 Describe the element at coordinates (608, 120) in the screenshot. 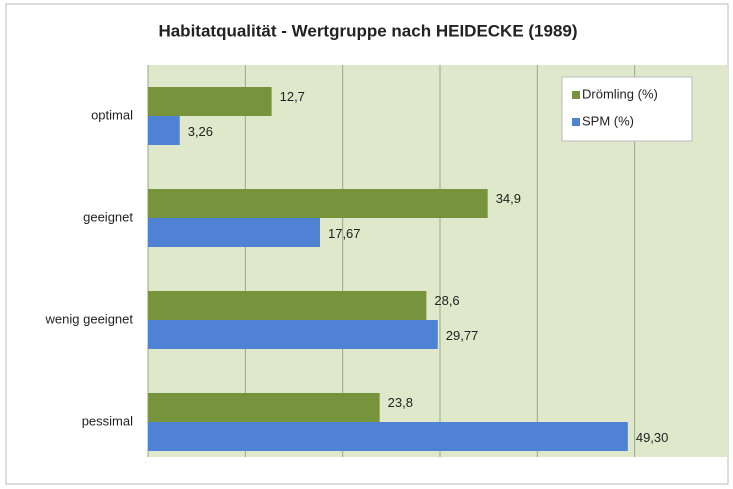

I see `legend-label: SPM (%)` at that location.